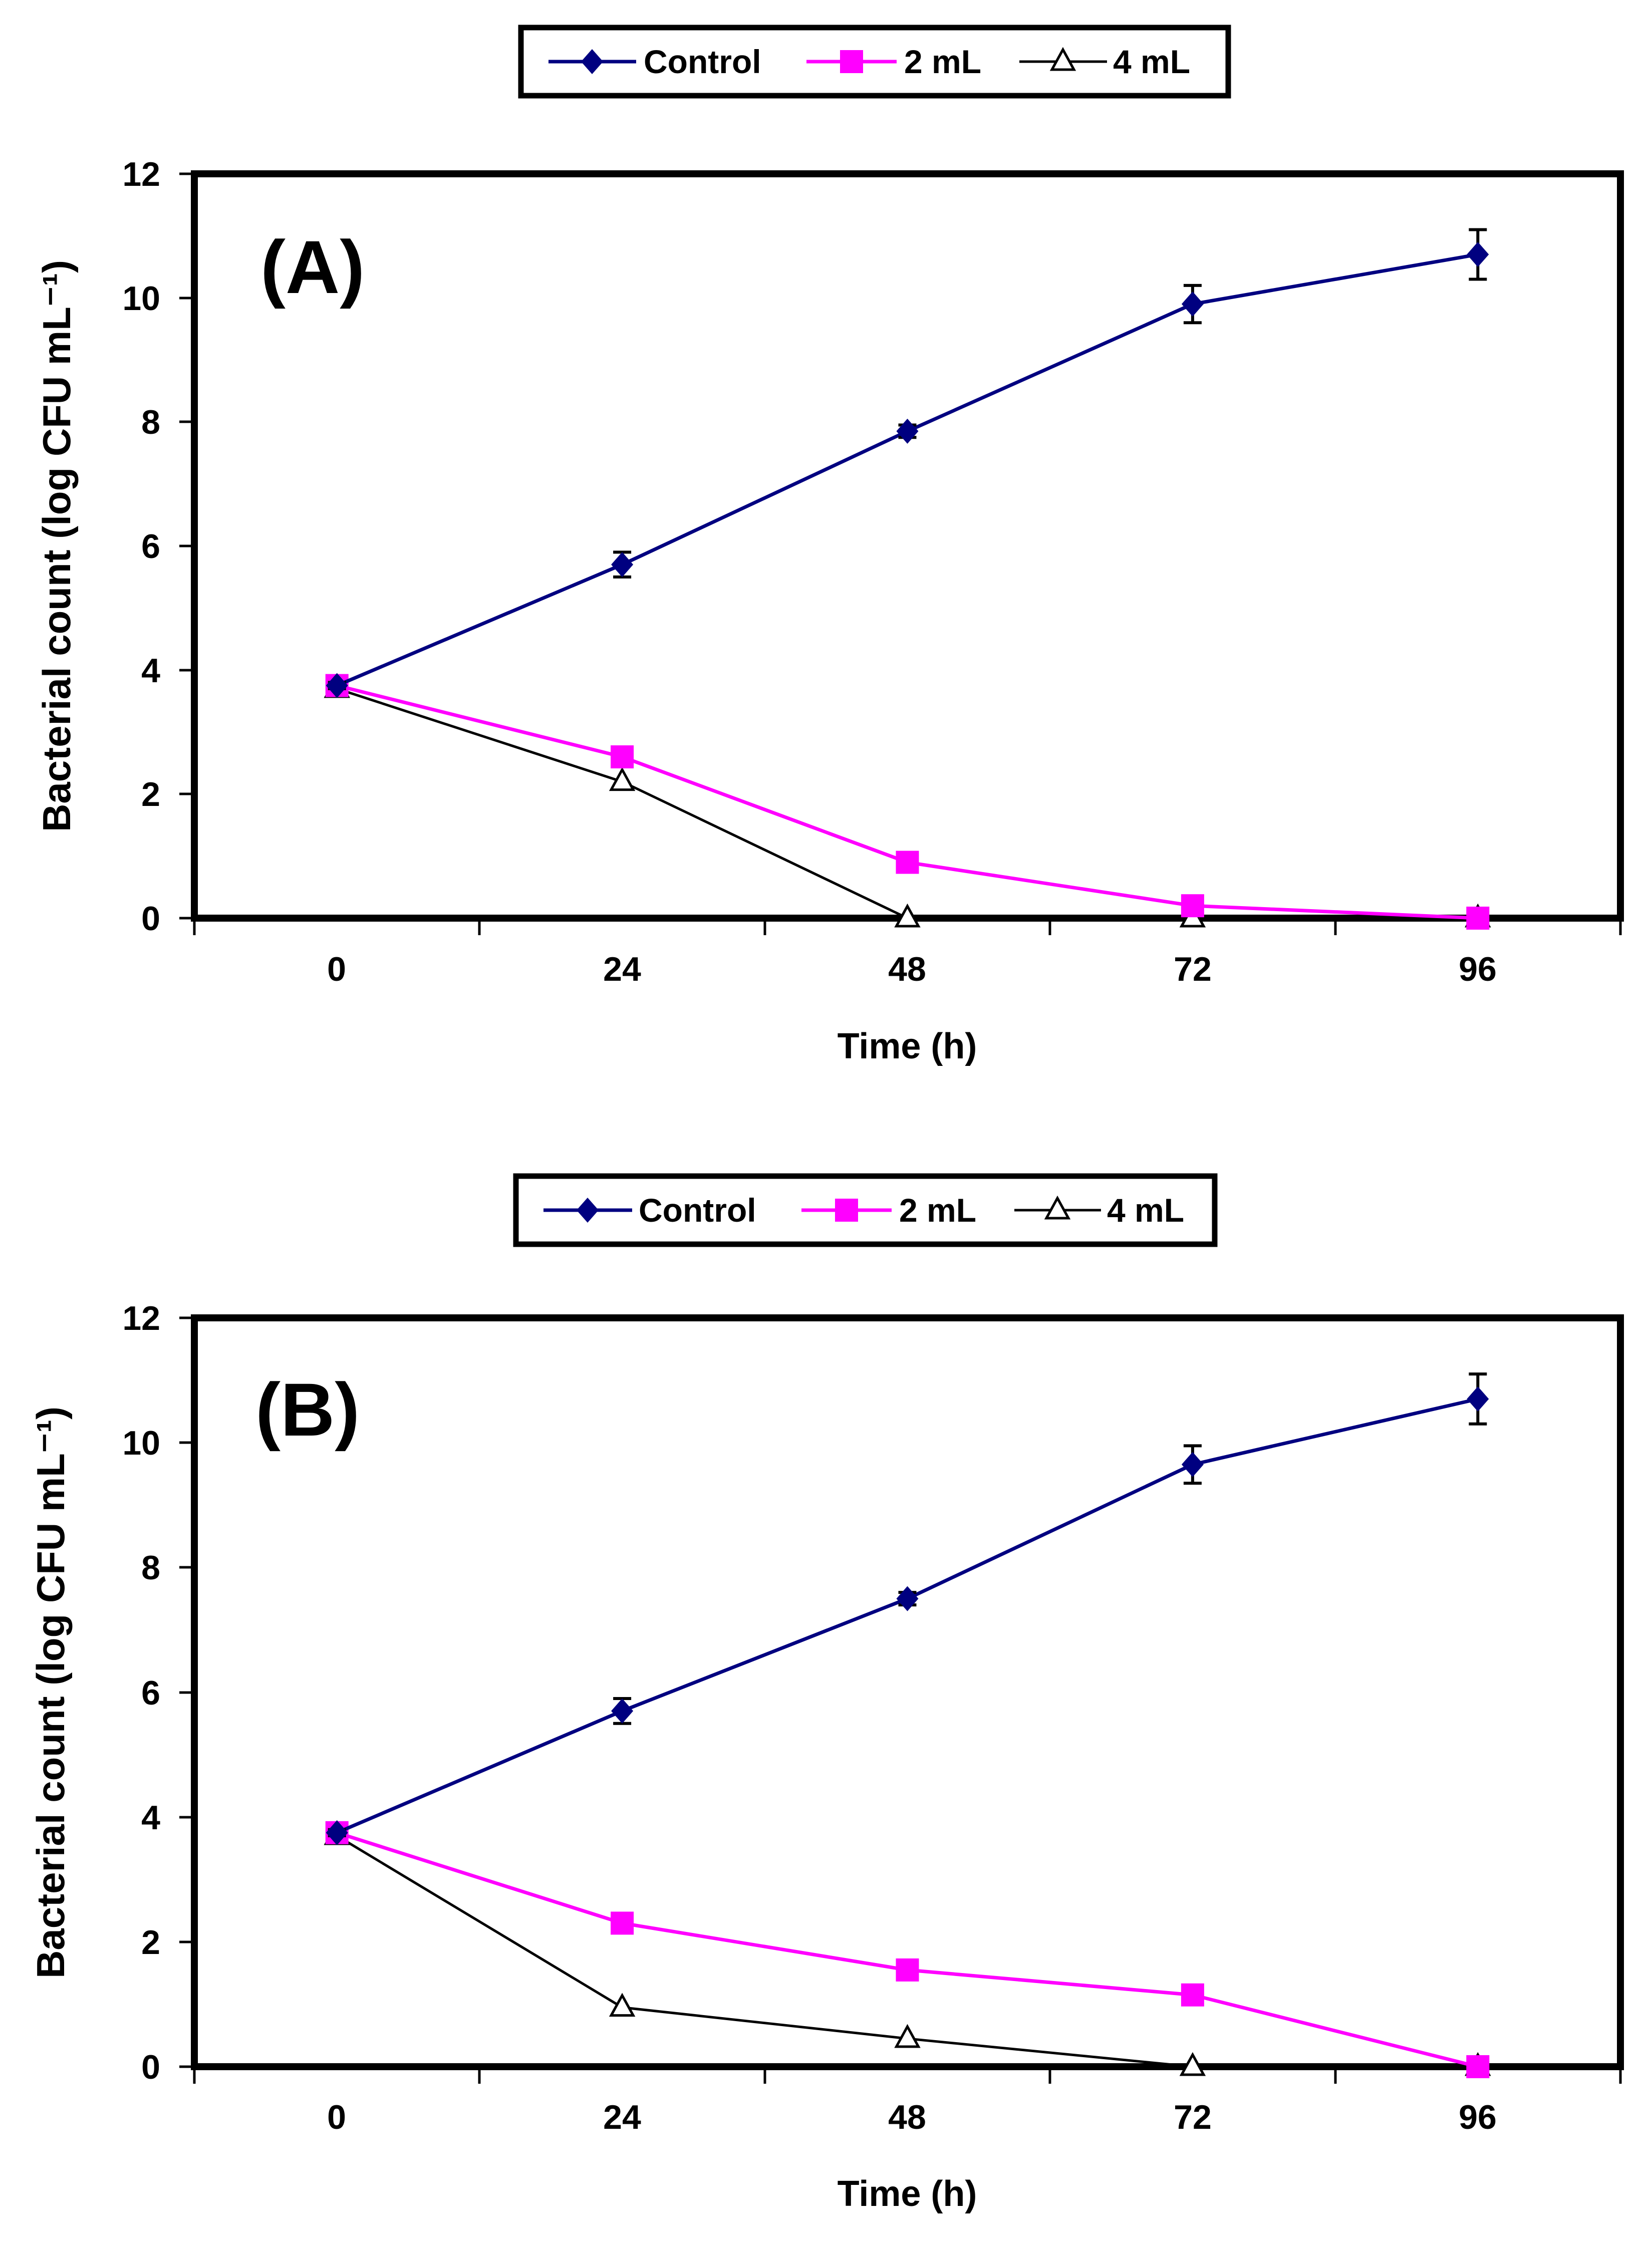  I want to click on legend-b: Control 2 mL 4 mL, so click(865, 1210).